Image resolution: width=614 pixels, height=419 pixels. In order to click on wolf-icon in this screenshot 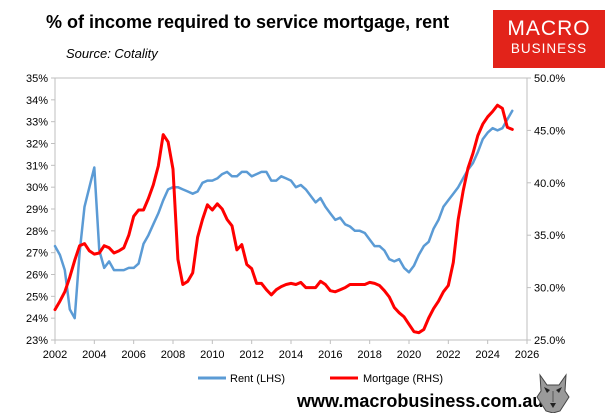, I will do `click(553, 393)`.